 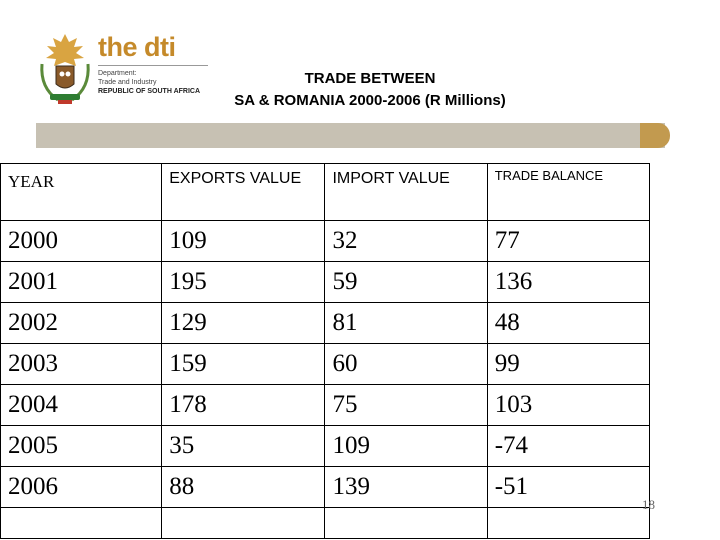 What do you see at coordinates (243, 323) in the screenshot?
I see `cell-exports: 129` at bounding box center [243, 323].